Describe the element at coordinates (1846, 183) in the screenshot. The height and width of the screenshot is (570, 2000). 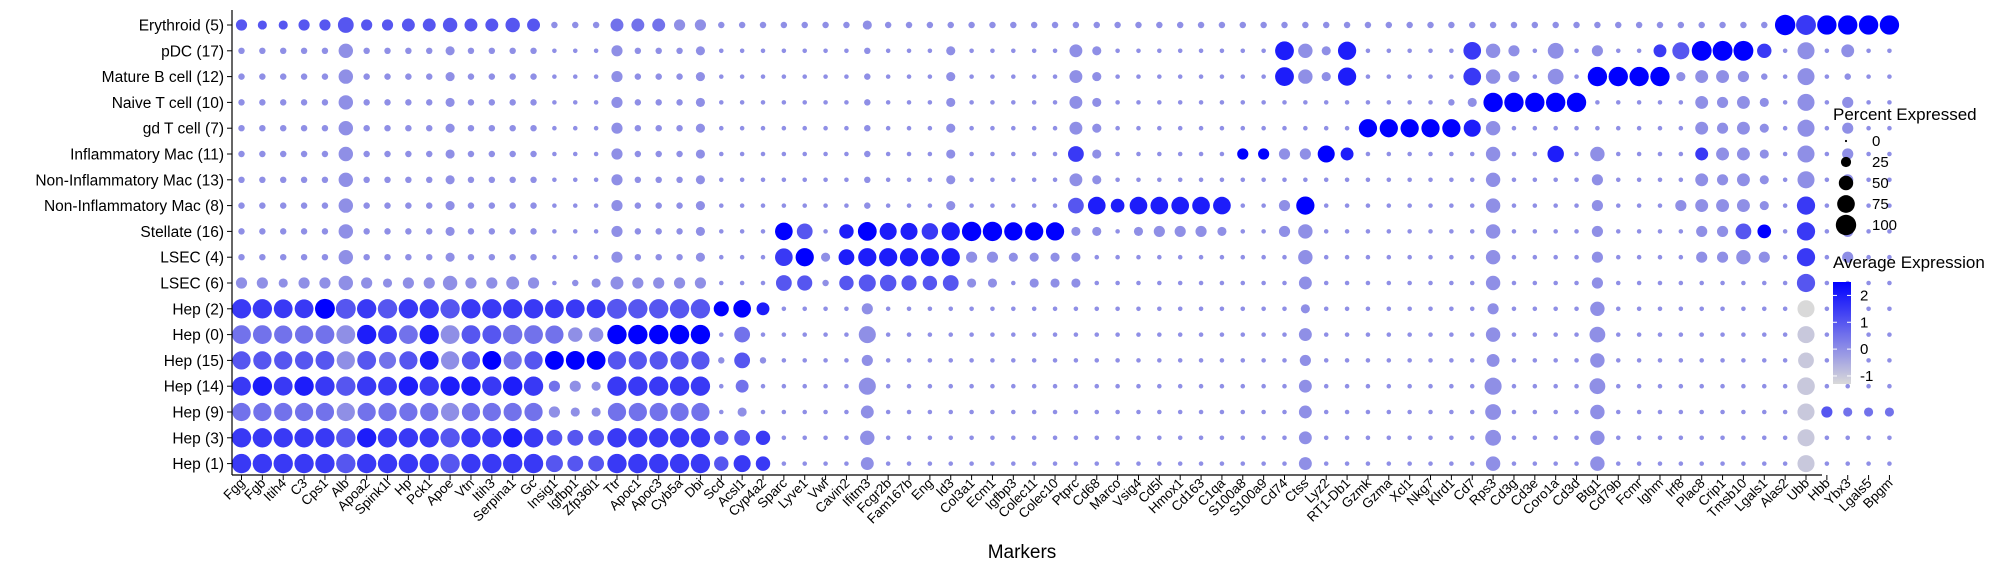
I see `size-legend-dot` at that location.